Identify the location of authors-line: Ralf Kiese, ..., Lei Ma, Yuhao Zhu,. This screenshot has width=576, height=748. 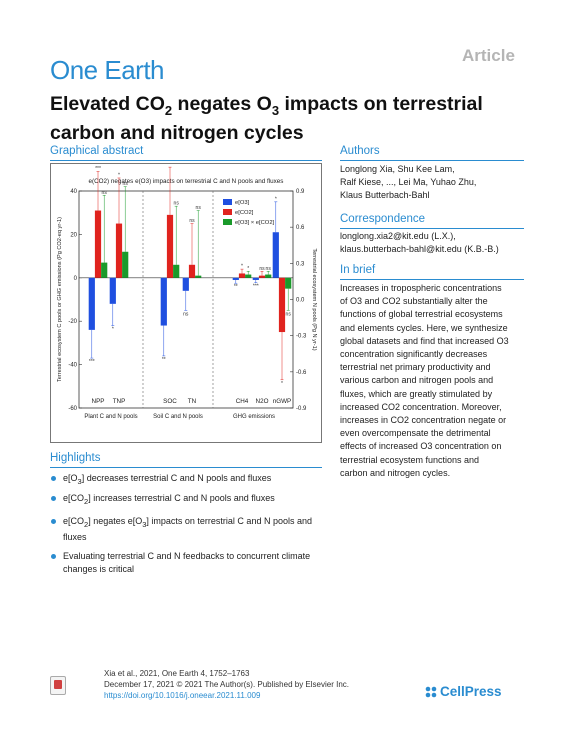
(408, 182).